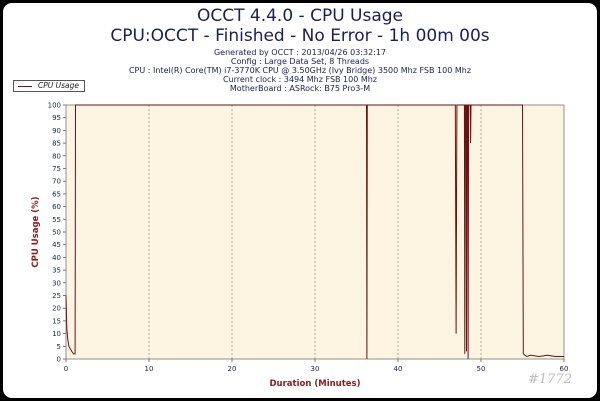 This screenshot has height=401, width=600. Describe the element at coordinates (56, 156) in the screenshot. I see `y-tick-label: 80` at that location.